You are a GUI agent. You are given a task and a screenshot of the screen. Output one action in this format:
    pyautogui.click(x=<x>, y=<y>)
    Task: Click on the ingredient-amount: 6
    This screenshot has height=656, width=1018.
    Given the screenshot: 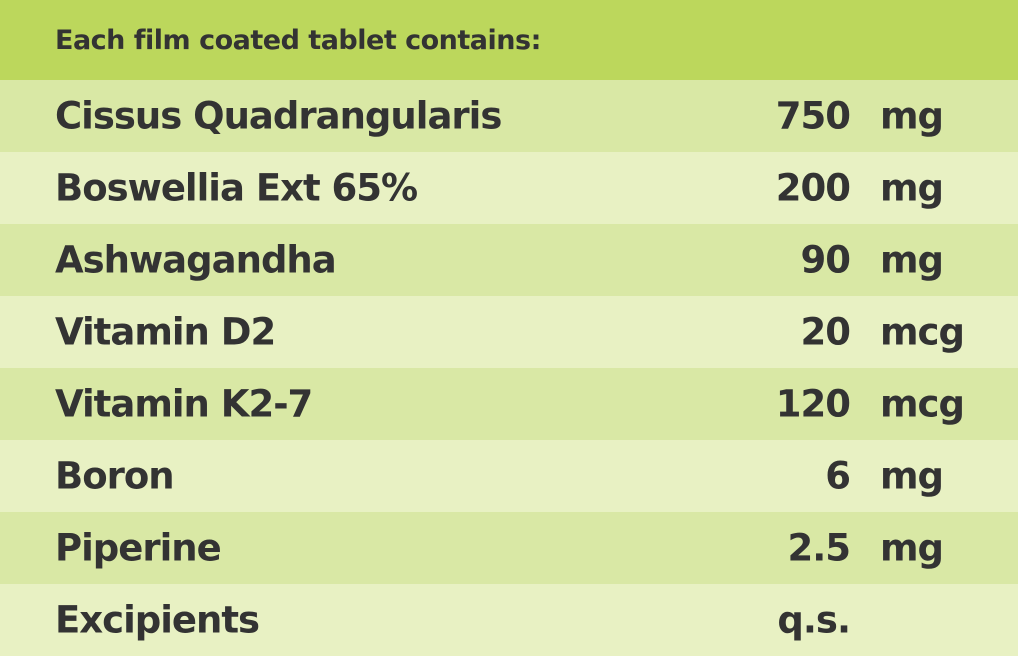 What is the action you would take?
    pyautogui.click(x=838, y=476)
    